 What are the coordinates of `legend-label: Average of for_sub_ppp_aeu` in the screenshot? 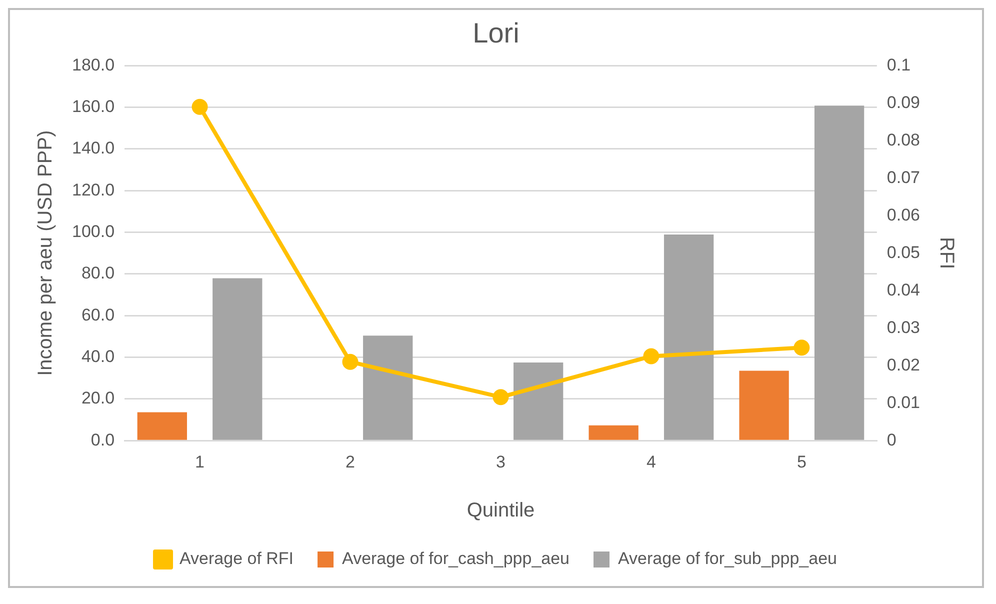 It's located at (727, 558).